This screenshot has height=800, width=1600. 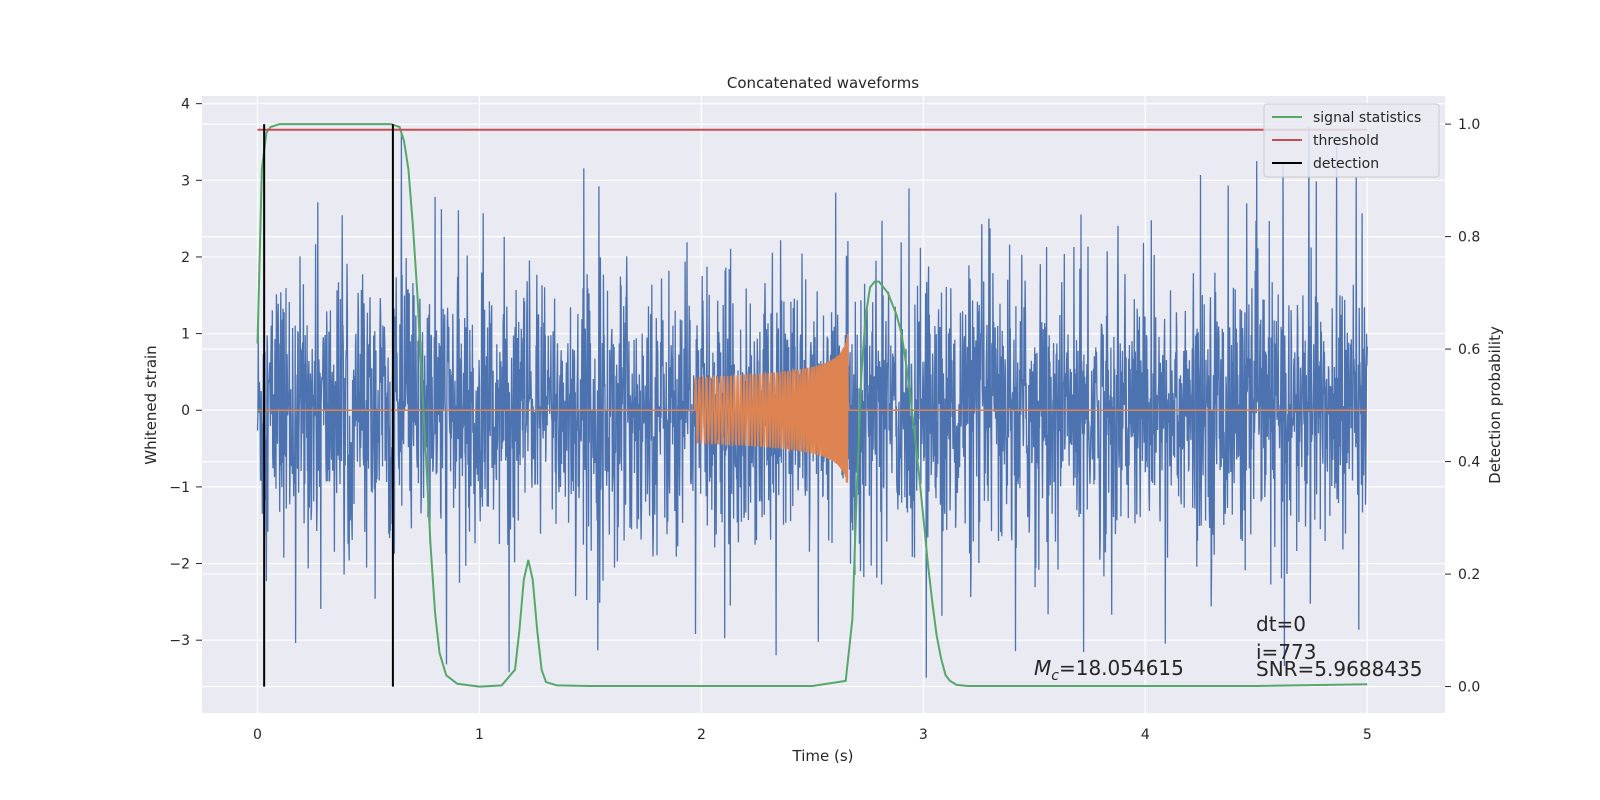 What do you see at coordinates (1281, 624) in the screenshot?
I see `annotation-dt: dt=0` at bounding box center [1281, 624].